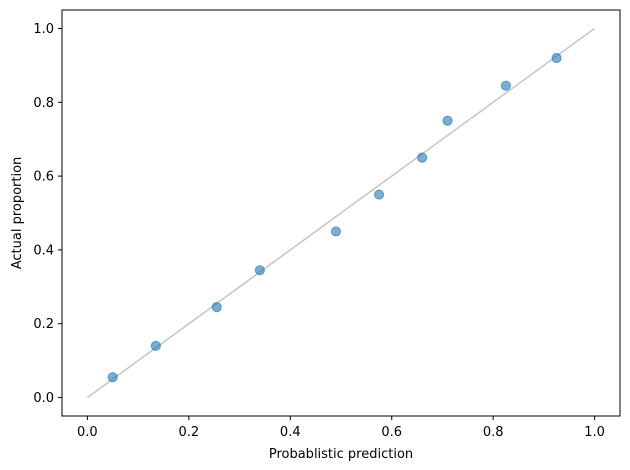 The image size is (630, 470). Describe the element at coordinates (47, 214) in the screenshot. I see `y-axis-ticks: 0.0 0.2 0.4 0.6 0.8 1.0` at that location.